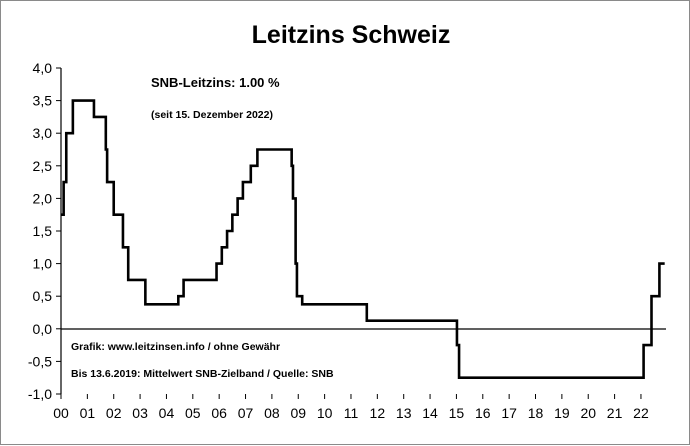  Describe the element at coordinates (298, 413) in the screenshot. I see `x-tick-label: 09` at that location.